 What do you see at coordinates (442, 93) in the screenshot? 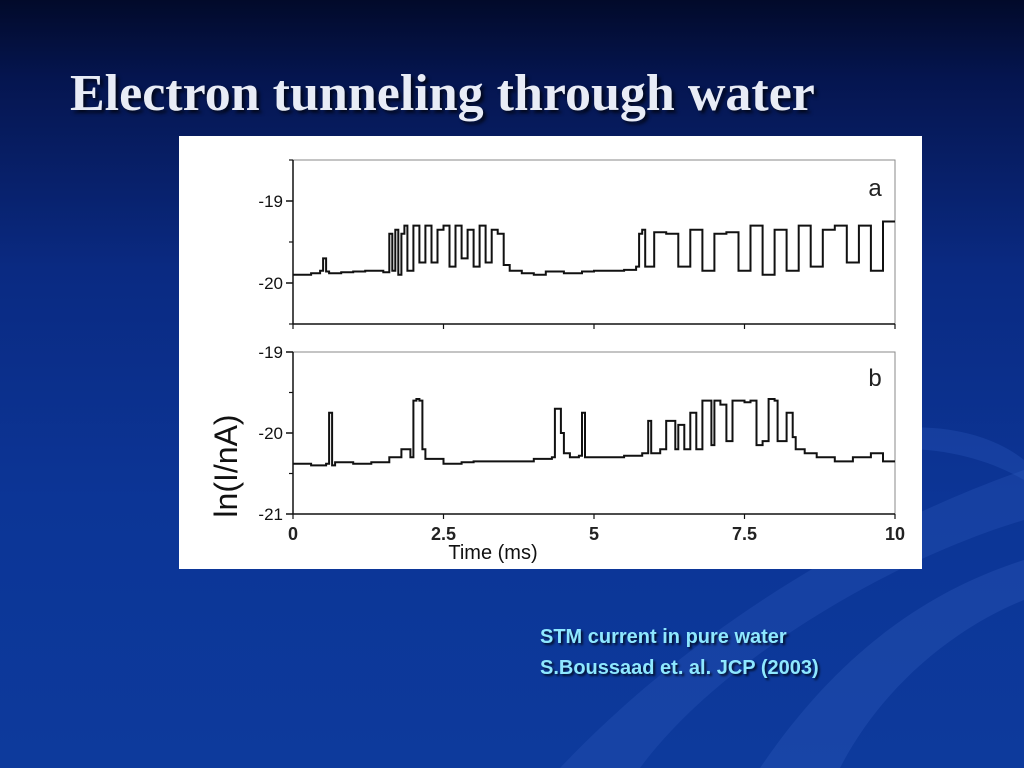
I see `slide-title: Electron tunneling through water` at bounding box center [442, 93].